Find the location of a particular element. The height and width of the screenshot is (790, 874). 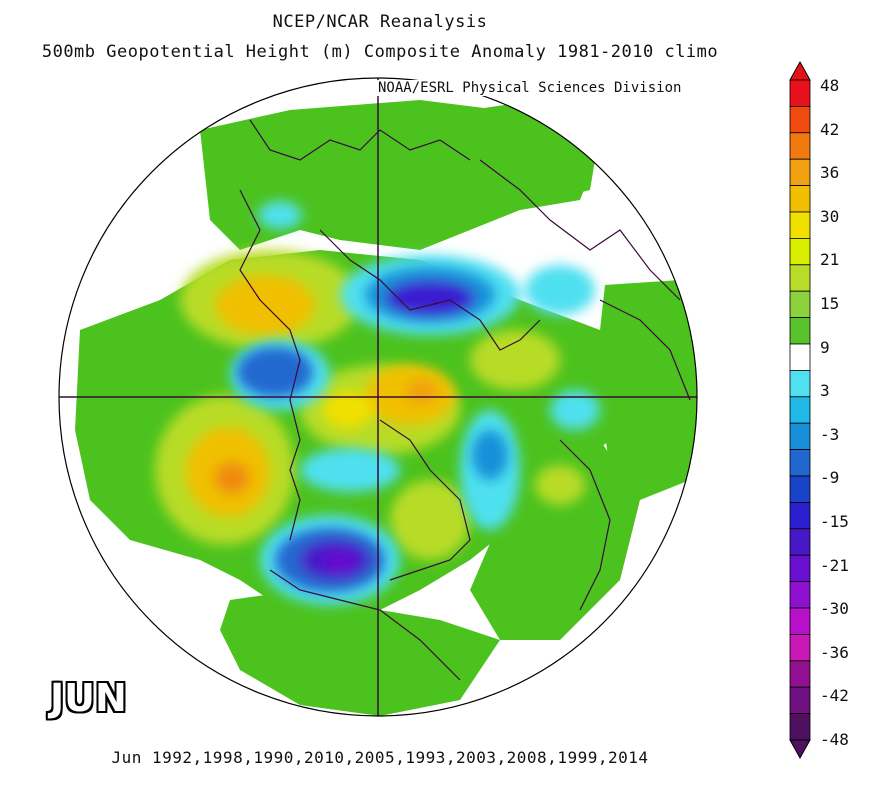

colorbar-tick-label: -48 is located at coordinates (834, 739).